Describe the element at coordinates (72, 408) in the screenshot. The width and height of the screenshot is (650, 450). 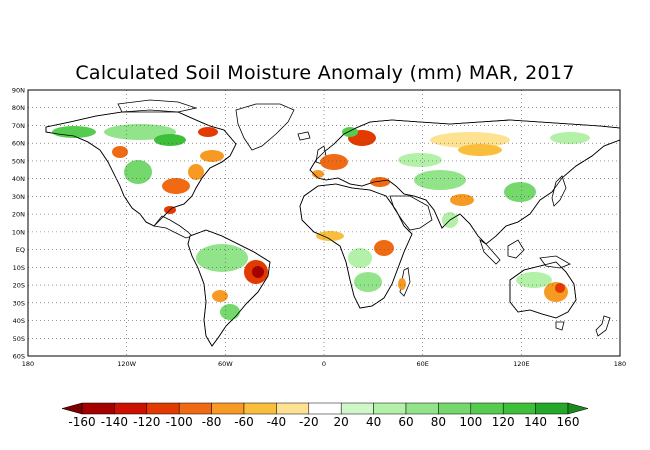
I see `colorbar-arrow-low` at that location.